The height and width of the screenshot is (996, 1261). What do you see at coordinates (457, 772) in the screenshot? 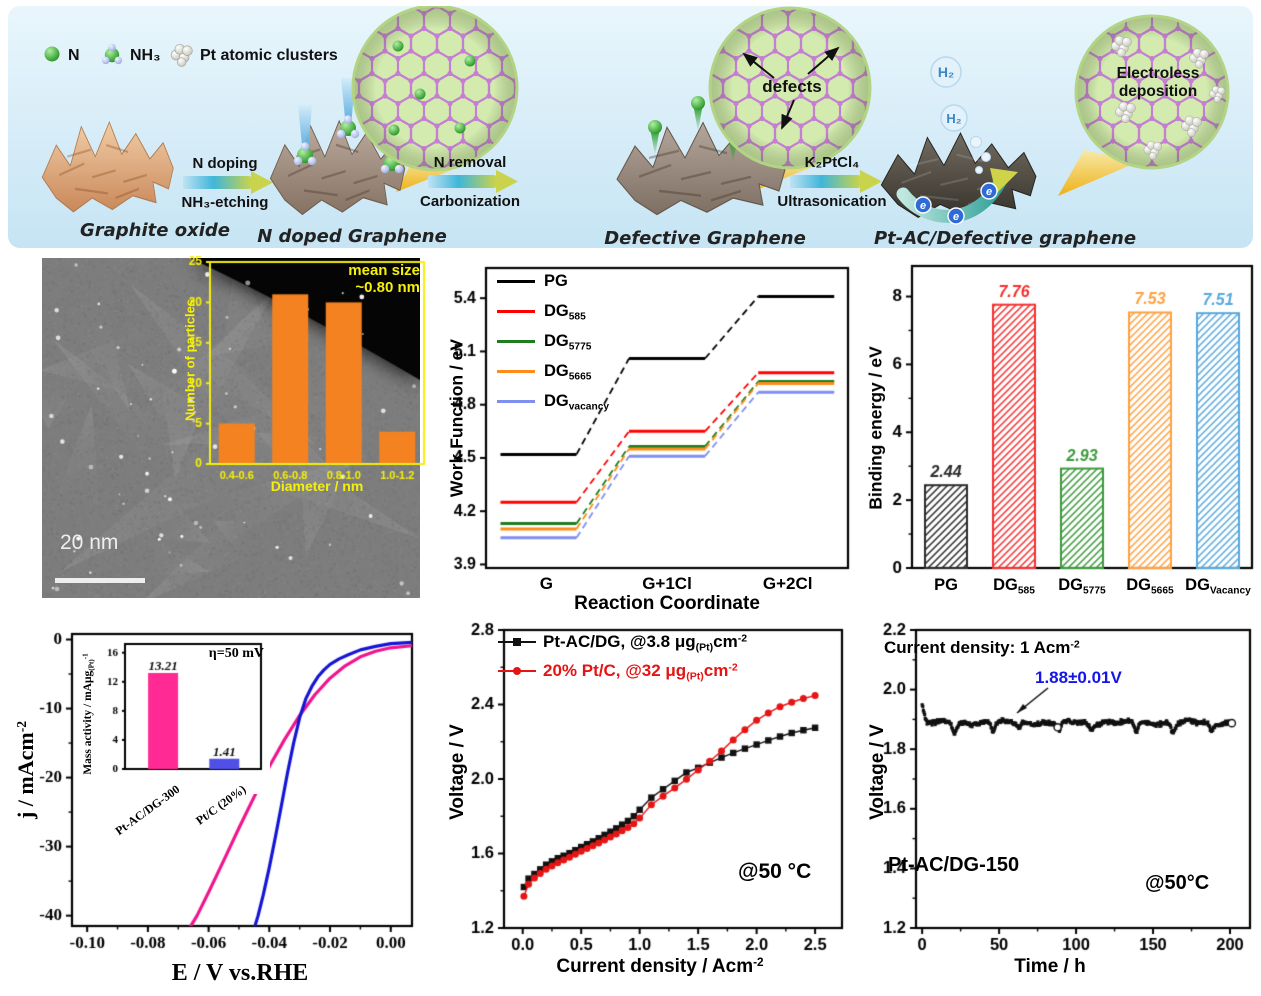
I see `mea-ylabel: Voltage / V` at bounding box center [457, 772].